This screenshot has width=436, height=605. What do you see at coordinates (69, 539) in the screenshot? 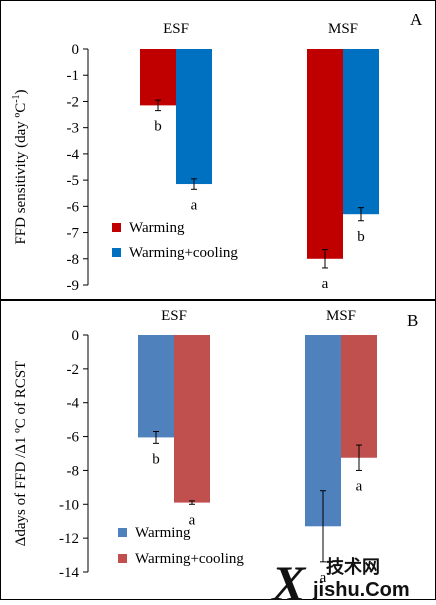
I see `panel-b-y-tick-label: -12` at bounding box center [69, 539].